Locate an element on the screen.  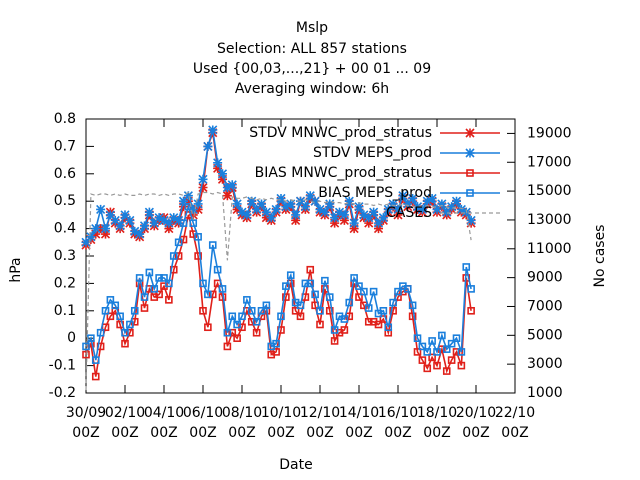
y2-tick-label: 17000 is located at coordinates (549, 162).